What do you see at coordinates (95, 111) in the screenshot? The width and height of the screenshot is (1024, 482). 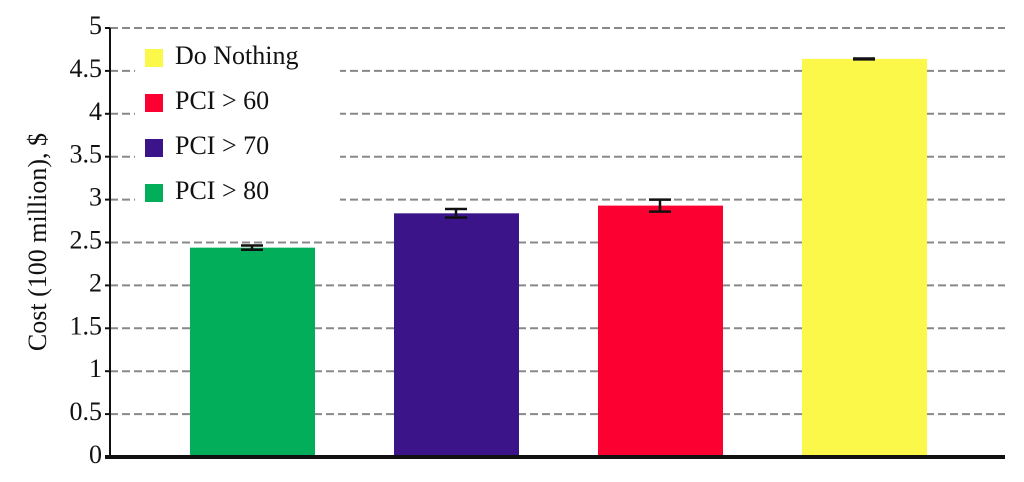 I see `y-tick-label: 4` at bounding box center [95, 111].